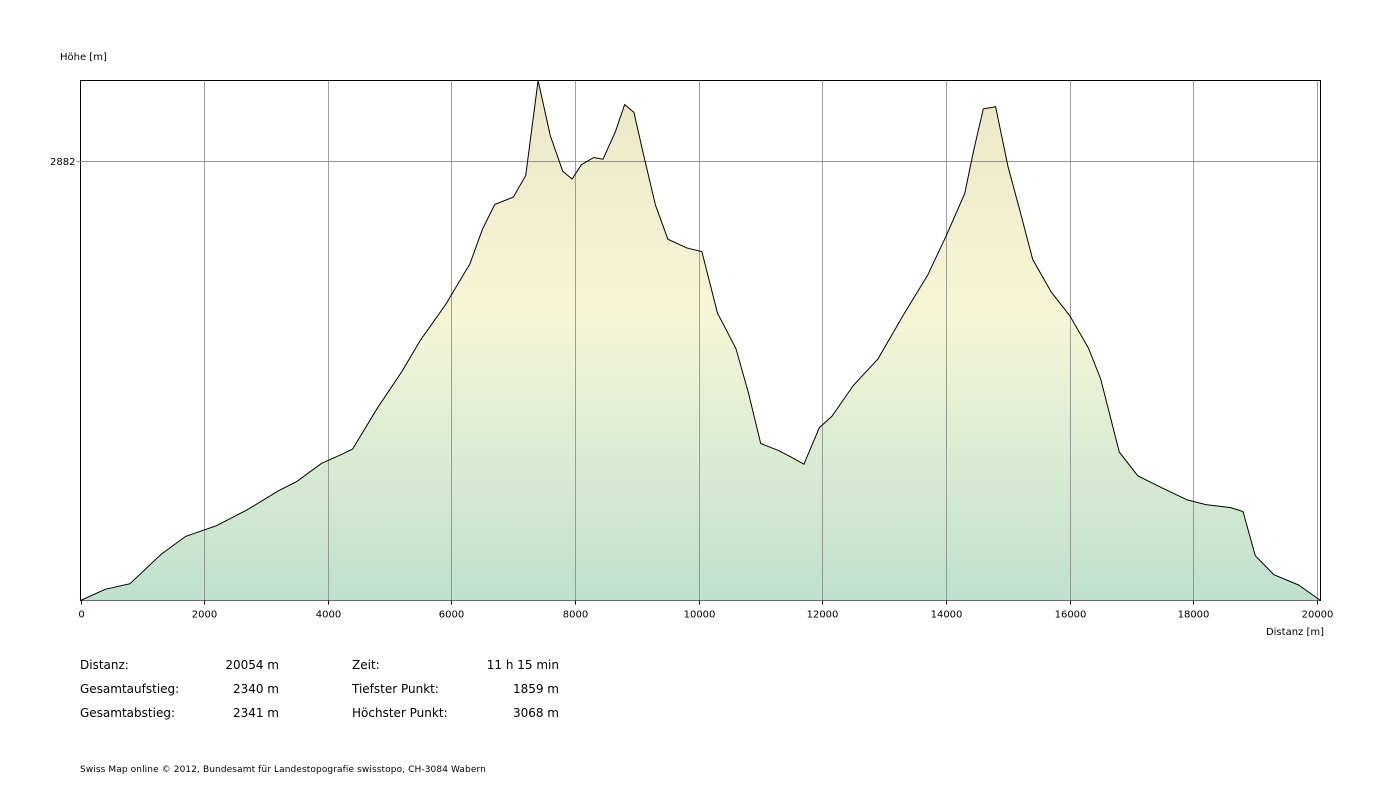 The width and height of the screenshot is (1400, 800). What do you see at coordinates (130, 689) in the screenshot?
I see `ascent-label: Gesamtaufstieg:` at bounding box center [130, 689].